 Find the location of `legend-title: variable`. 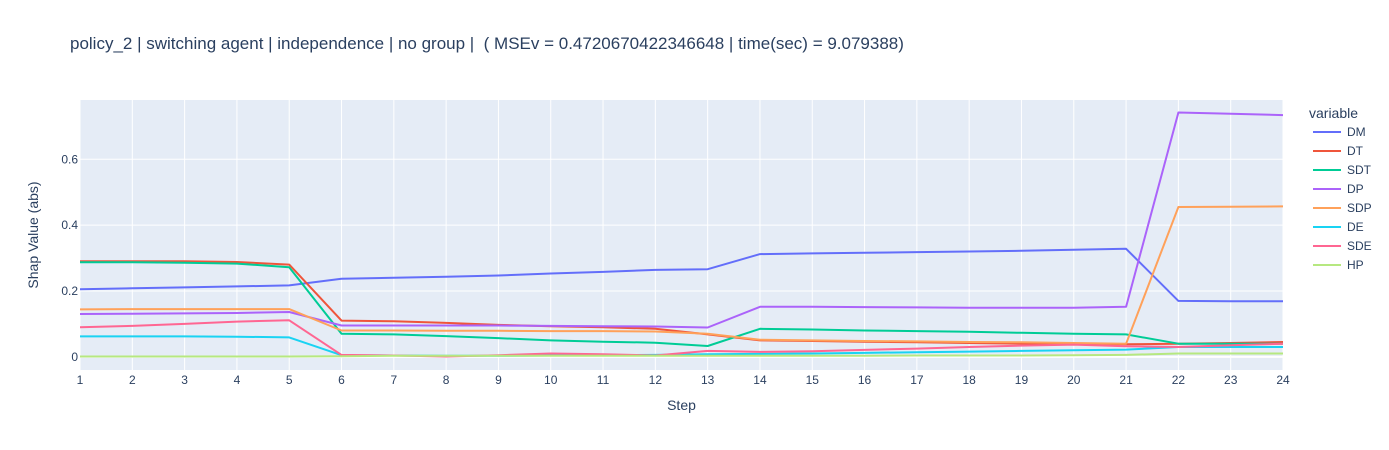

legend-title: variable is located at coordinates (1333, 113).